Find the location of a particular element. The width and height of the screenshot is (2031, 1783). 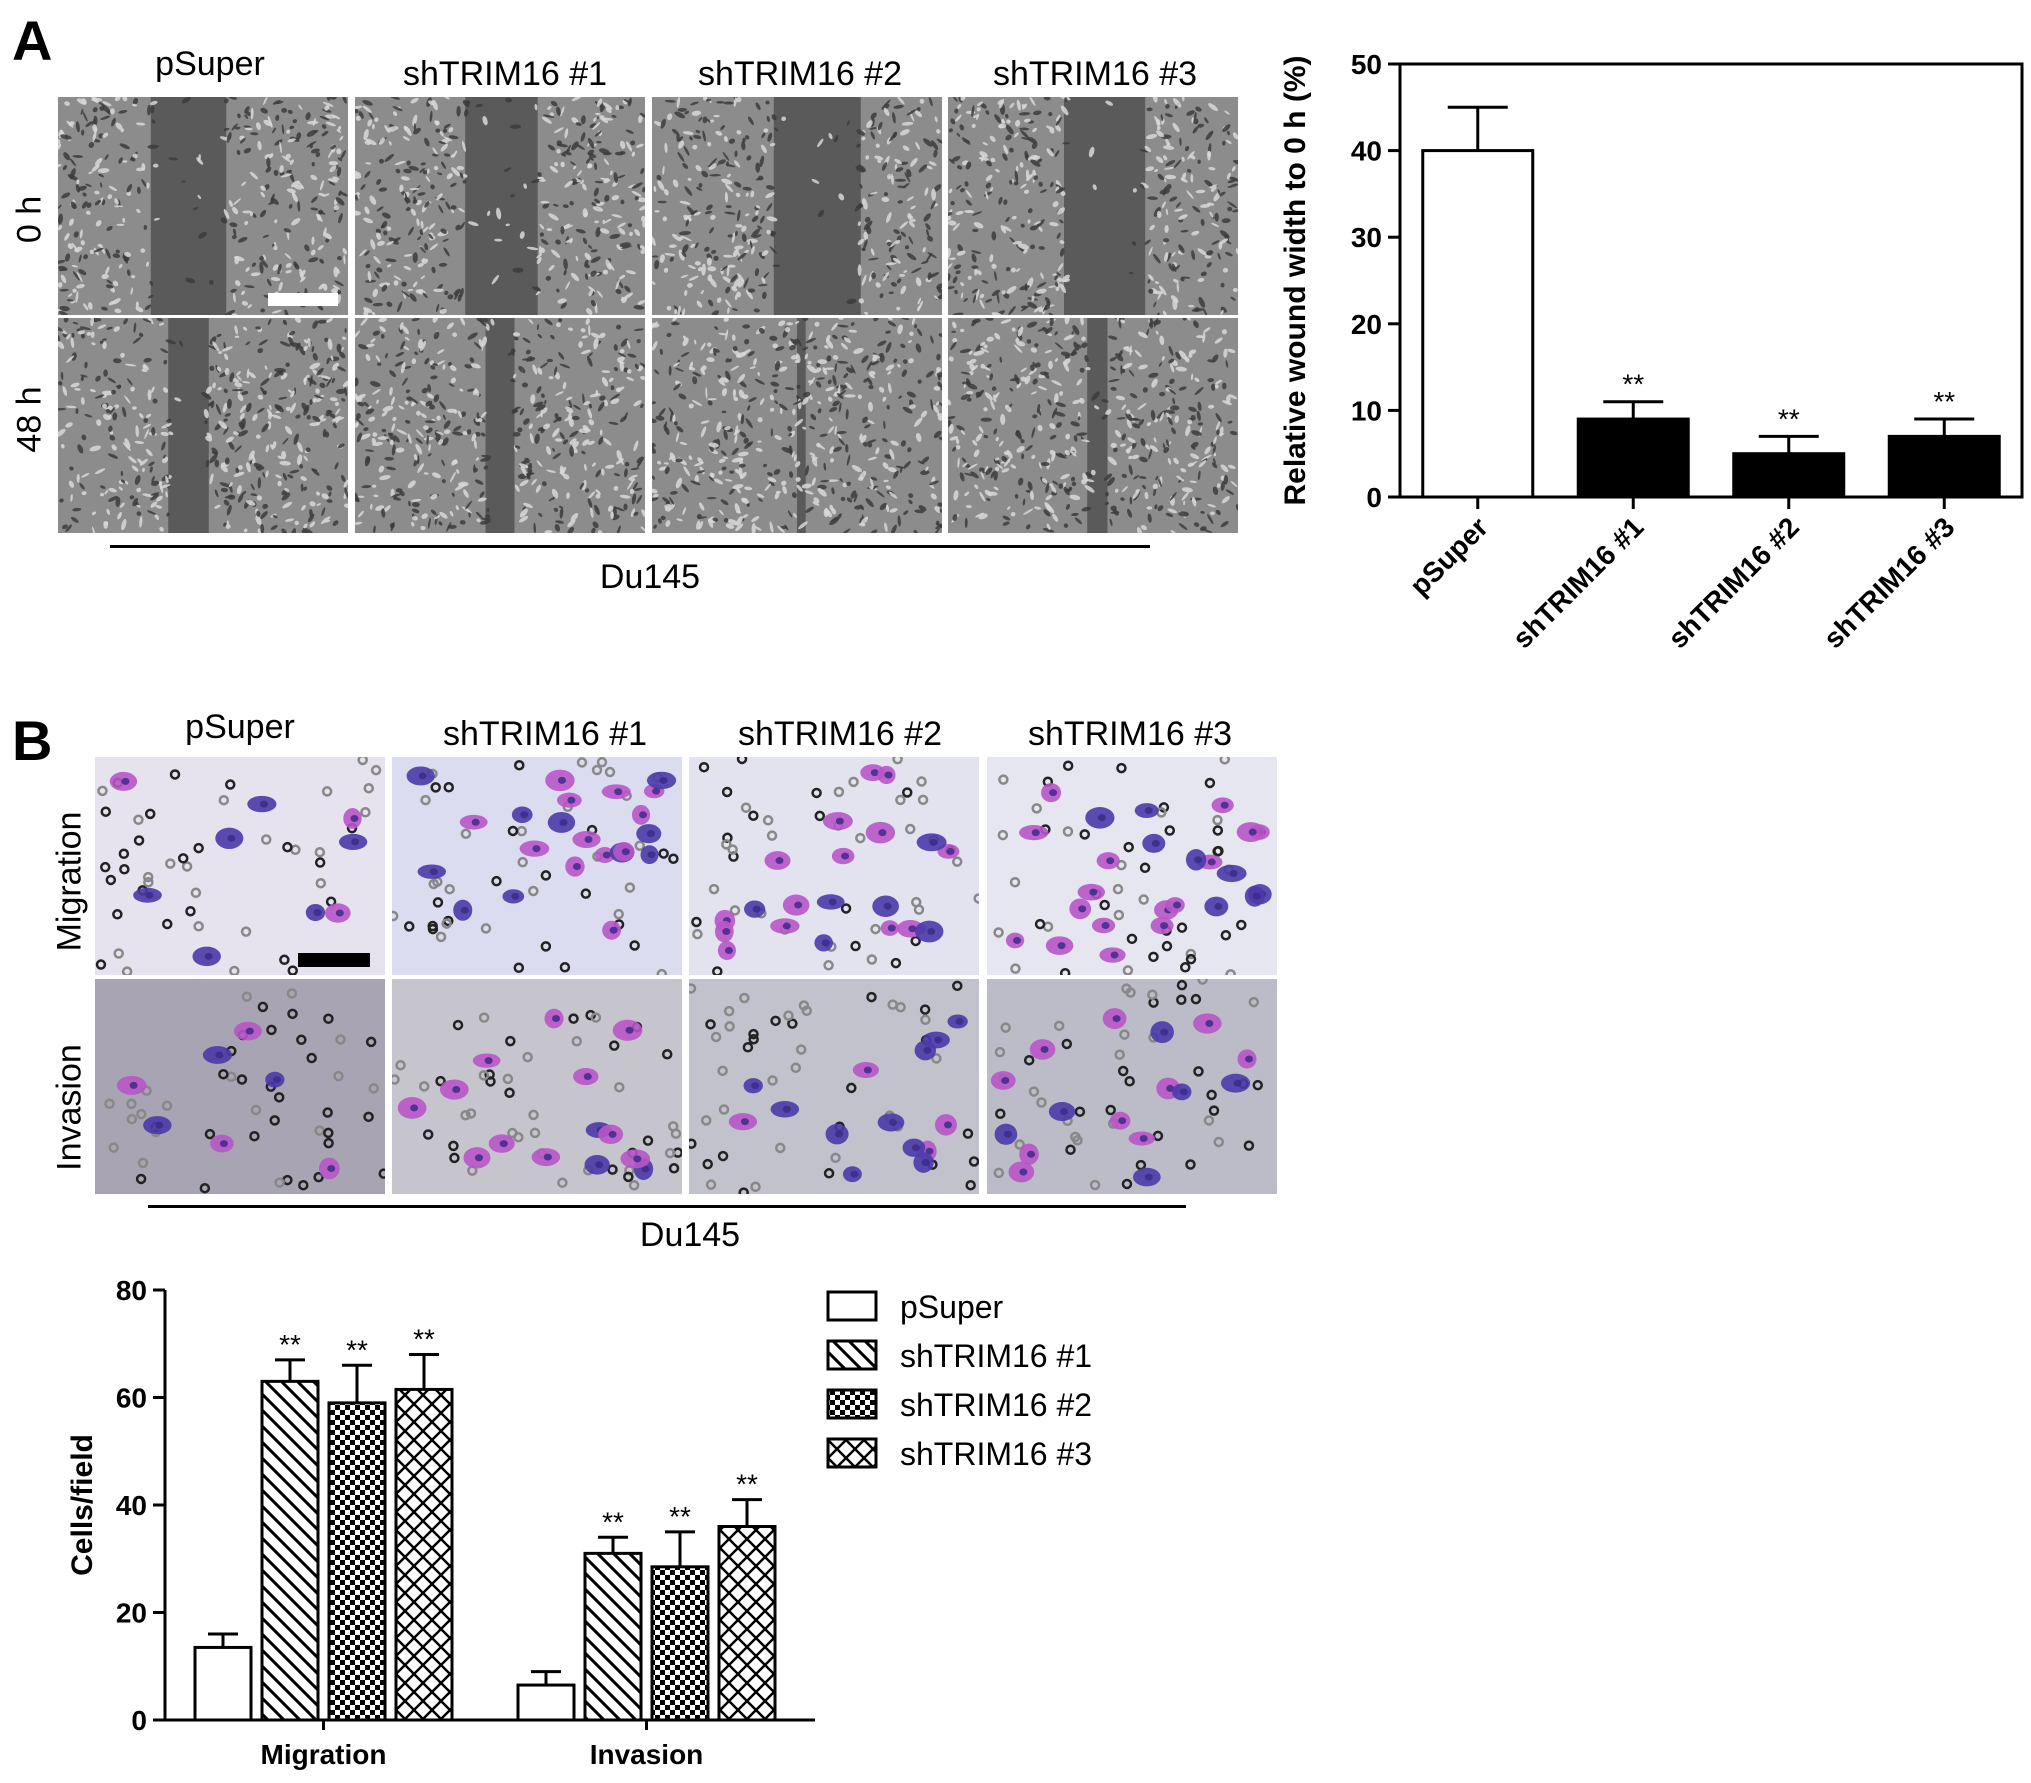

legend-label: shTRIM16 #2 is located at coordinates (996, 1405).